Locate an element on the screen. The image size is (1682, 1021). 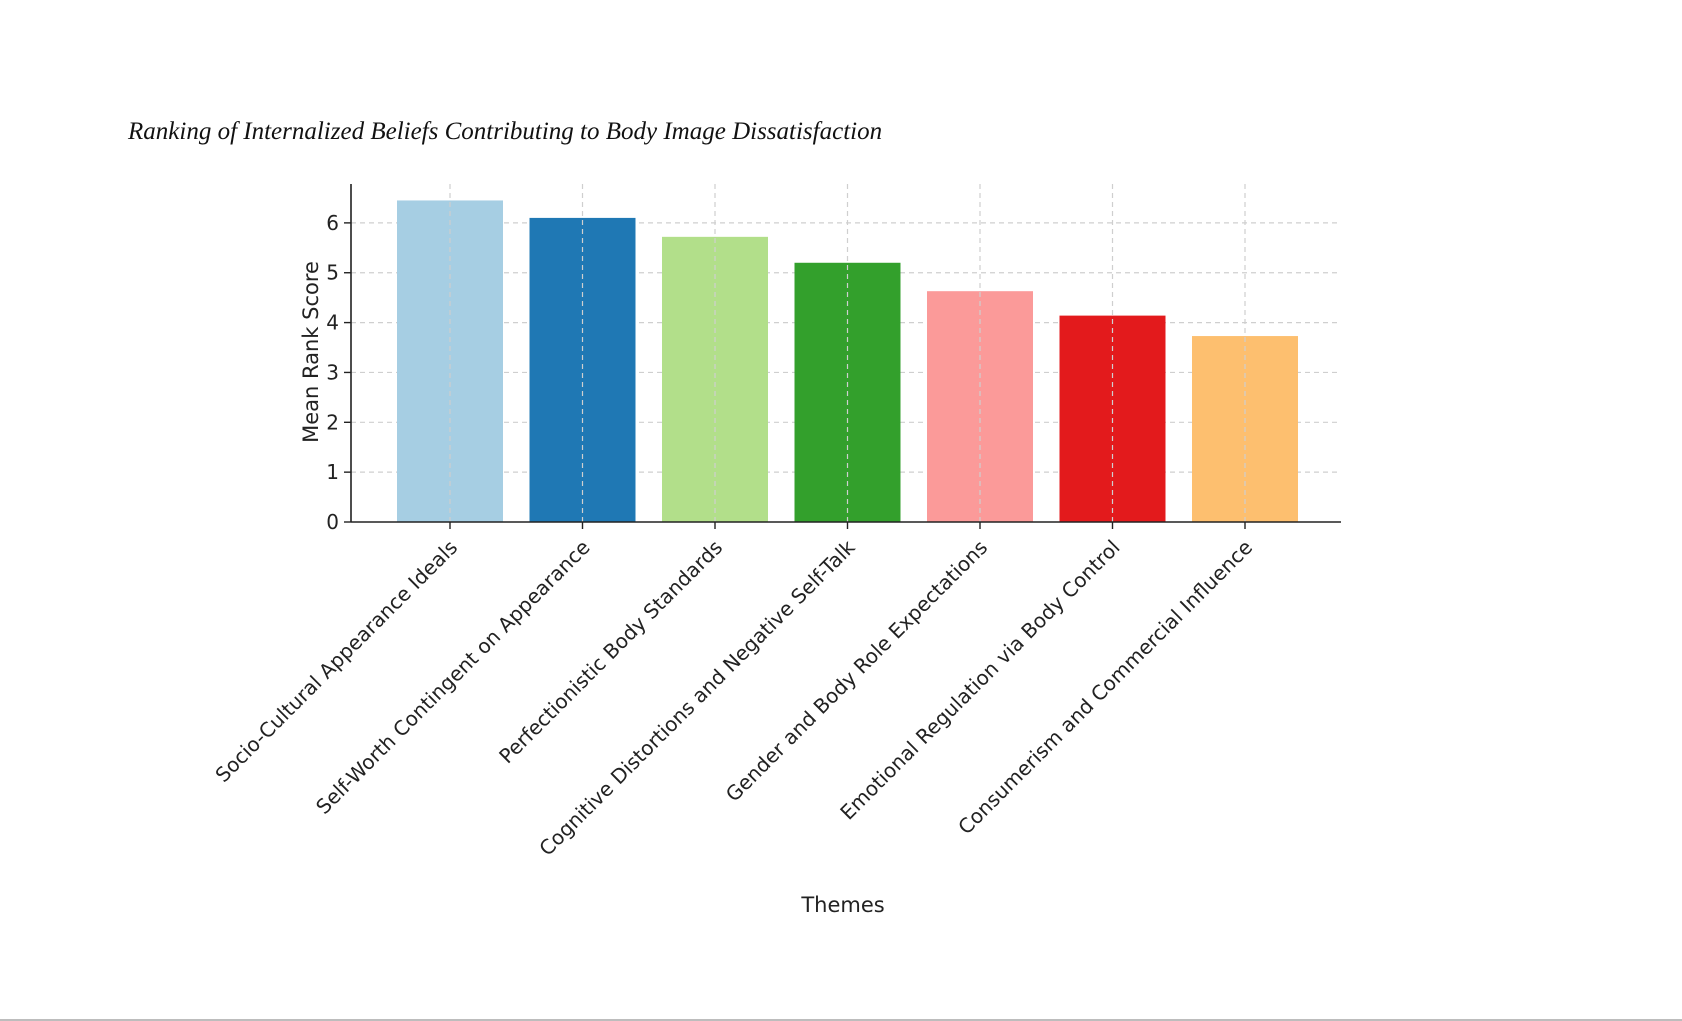
x-tick-label: Perfectionistic Body Standards is located at coordinates (610, 651).